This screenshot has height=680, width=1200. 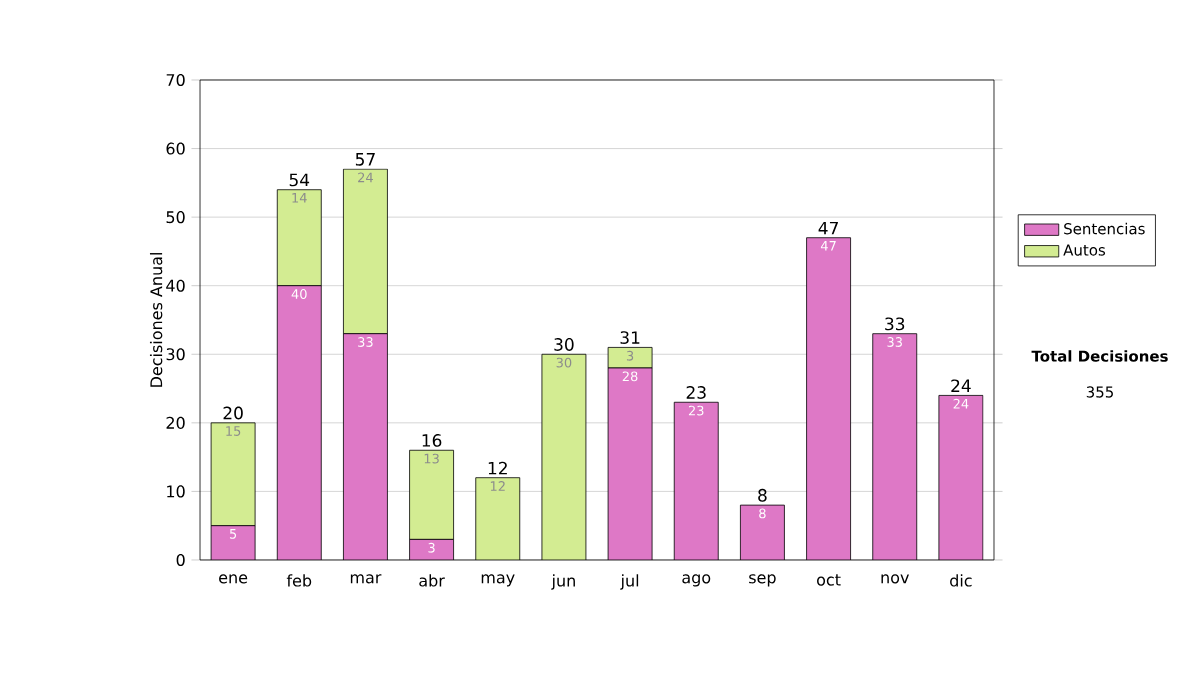 I want to click on total-label: 54, so click(x=299, y=180).